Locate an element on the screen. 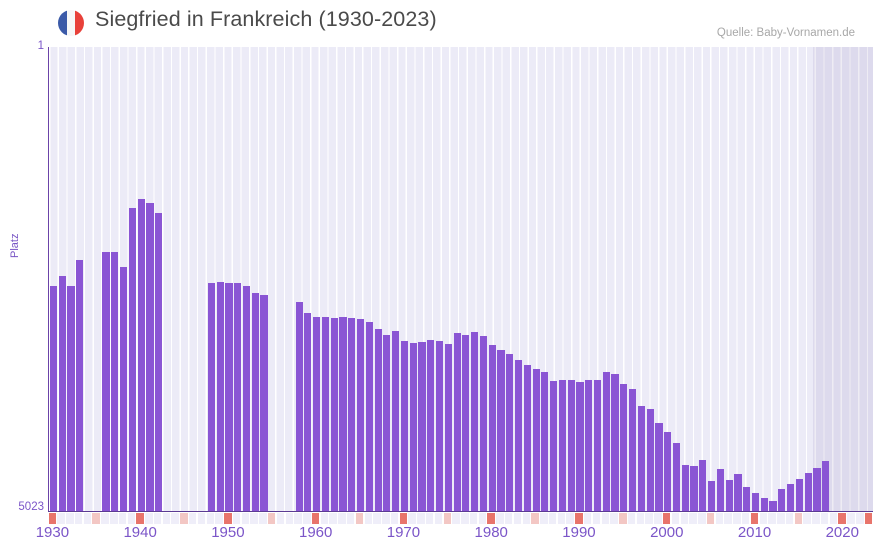  x-axis-tick-label: 1960 is located at coordinates (315, 532).